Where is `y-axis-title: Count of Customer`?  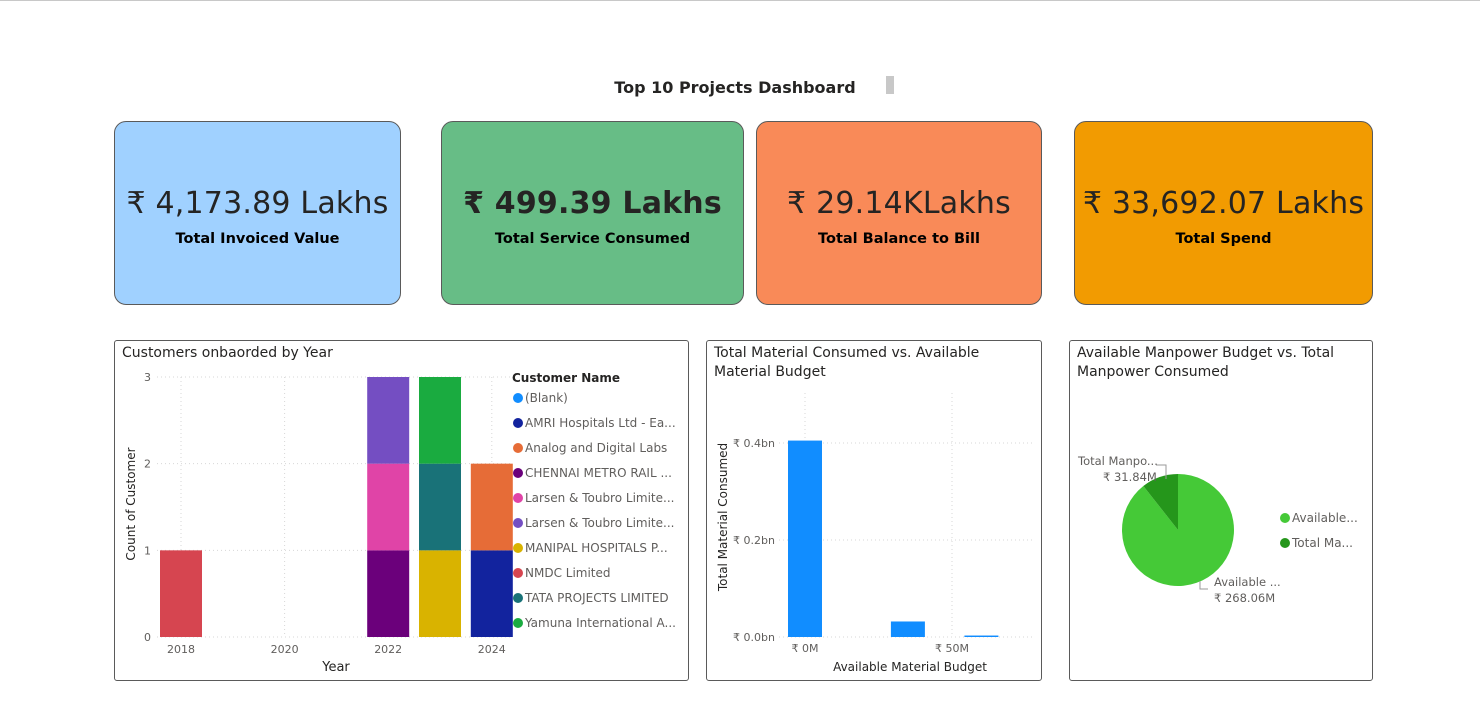 y-axis-title: Count of Customer is located at coordinates (131, 503).